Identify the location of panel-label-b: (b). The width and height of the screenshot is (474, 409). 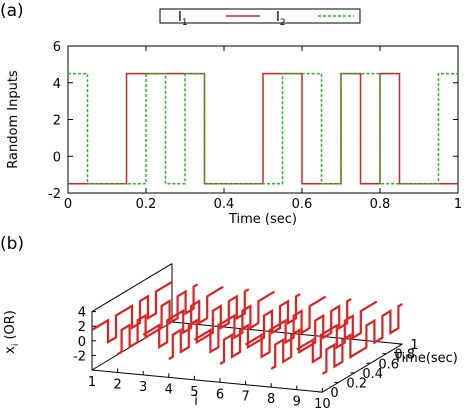
(12, 244).